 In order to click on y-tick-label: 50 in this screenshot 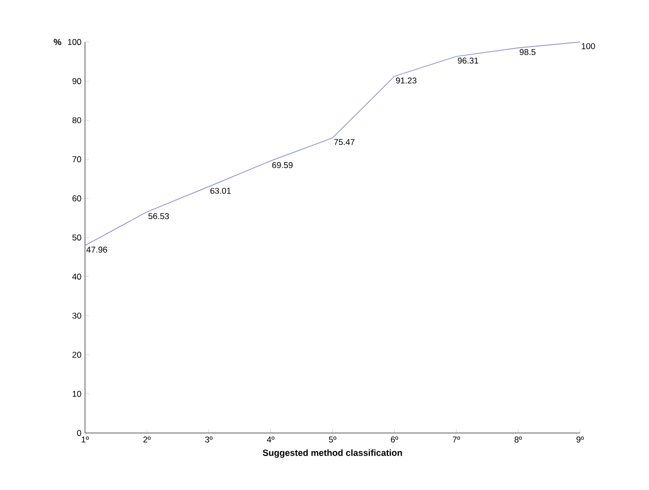, I will do `click(77, 237)`.